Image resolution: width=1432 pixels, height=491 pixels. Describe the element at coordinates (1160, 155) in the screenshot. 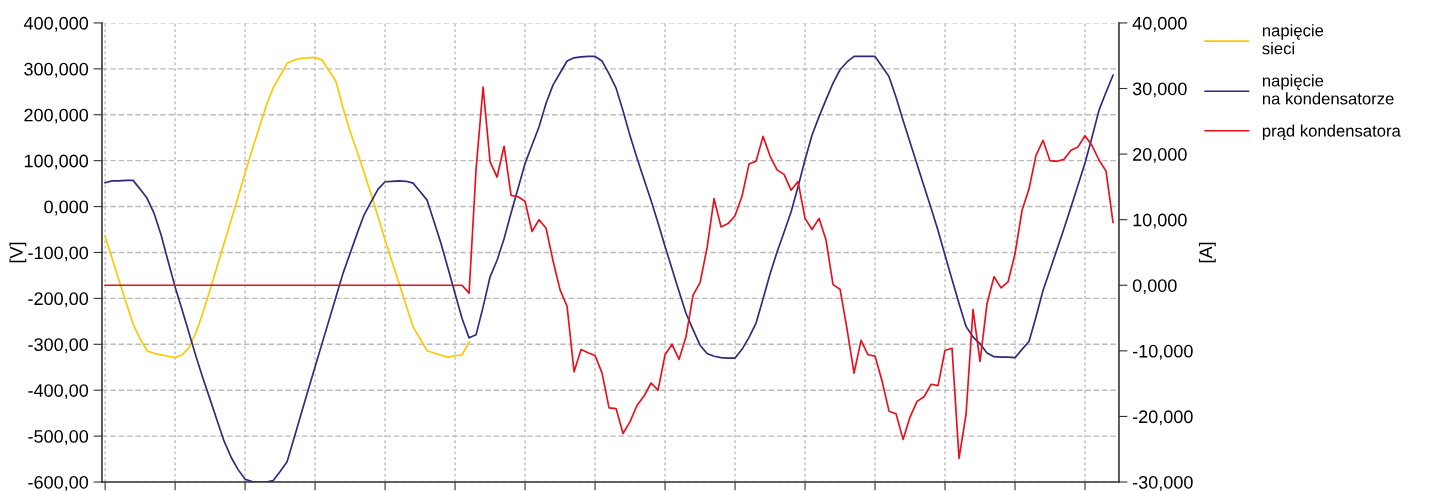

I see `y2-tick-label: 20,000` at that location.